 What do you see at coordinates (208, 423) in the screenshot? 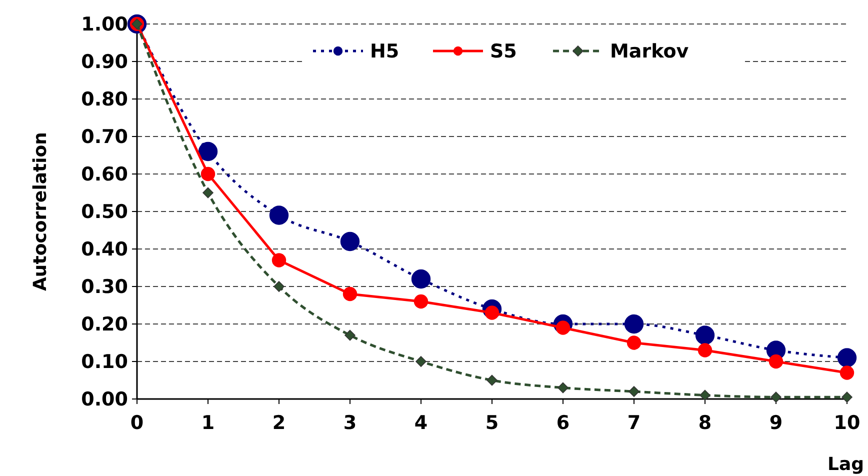
I see `x-tick-label: 1` at bounding box center [208, 423].